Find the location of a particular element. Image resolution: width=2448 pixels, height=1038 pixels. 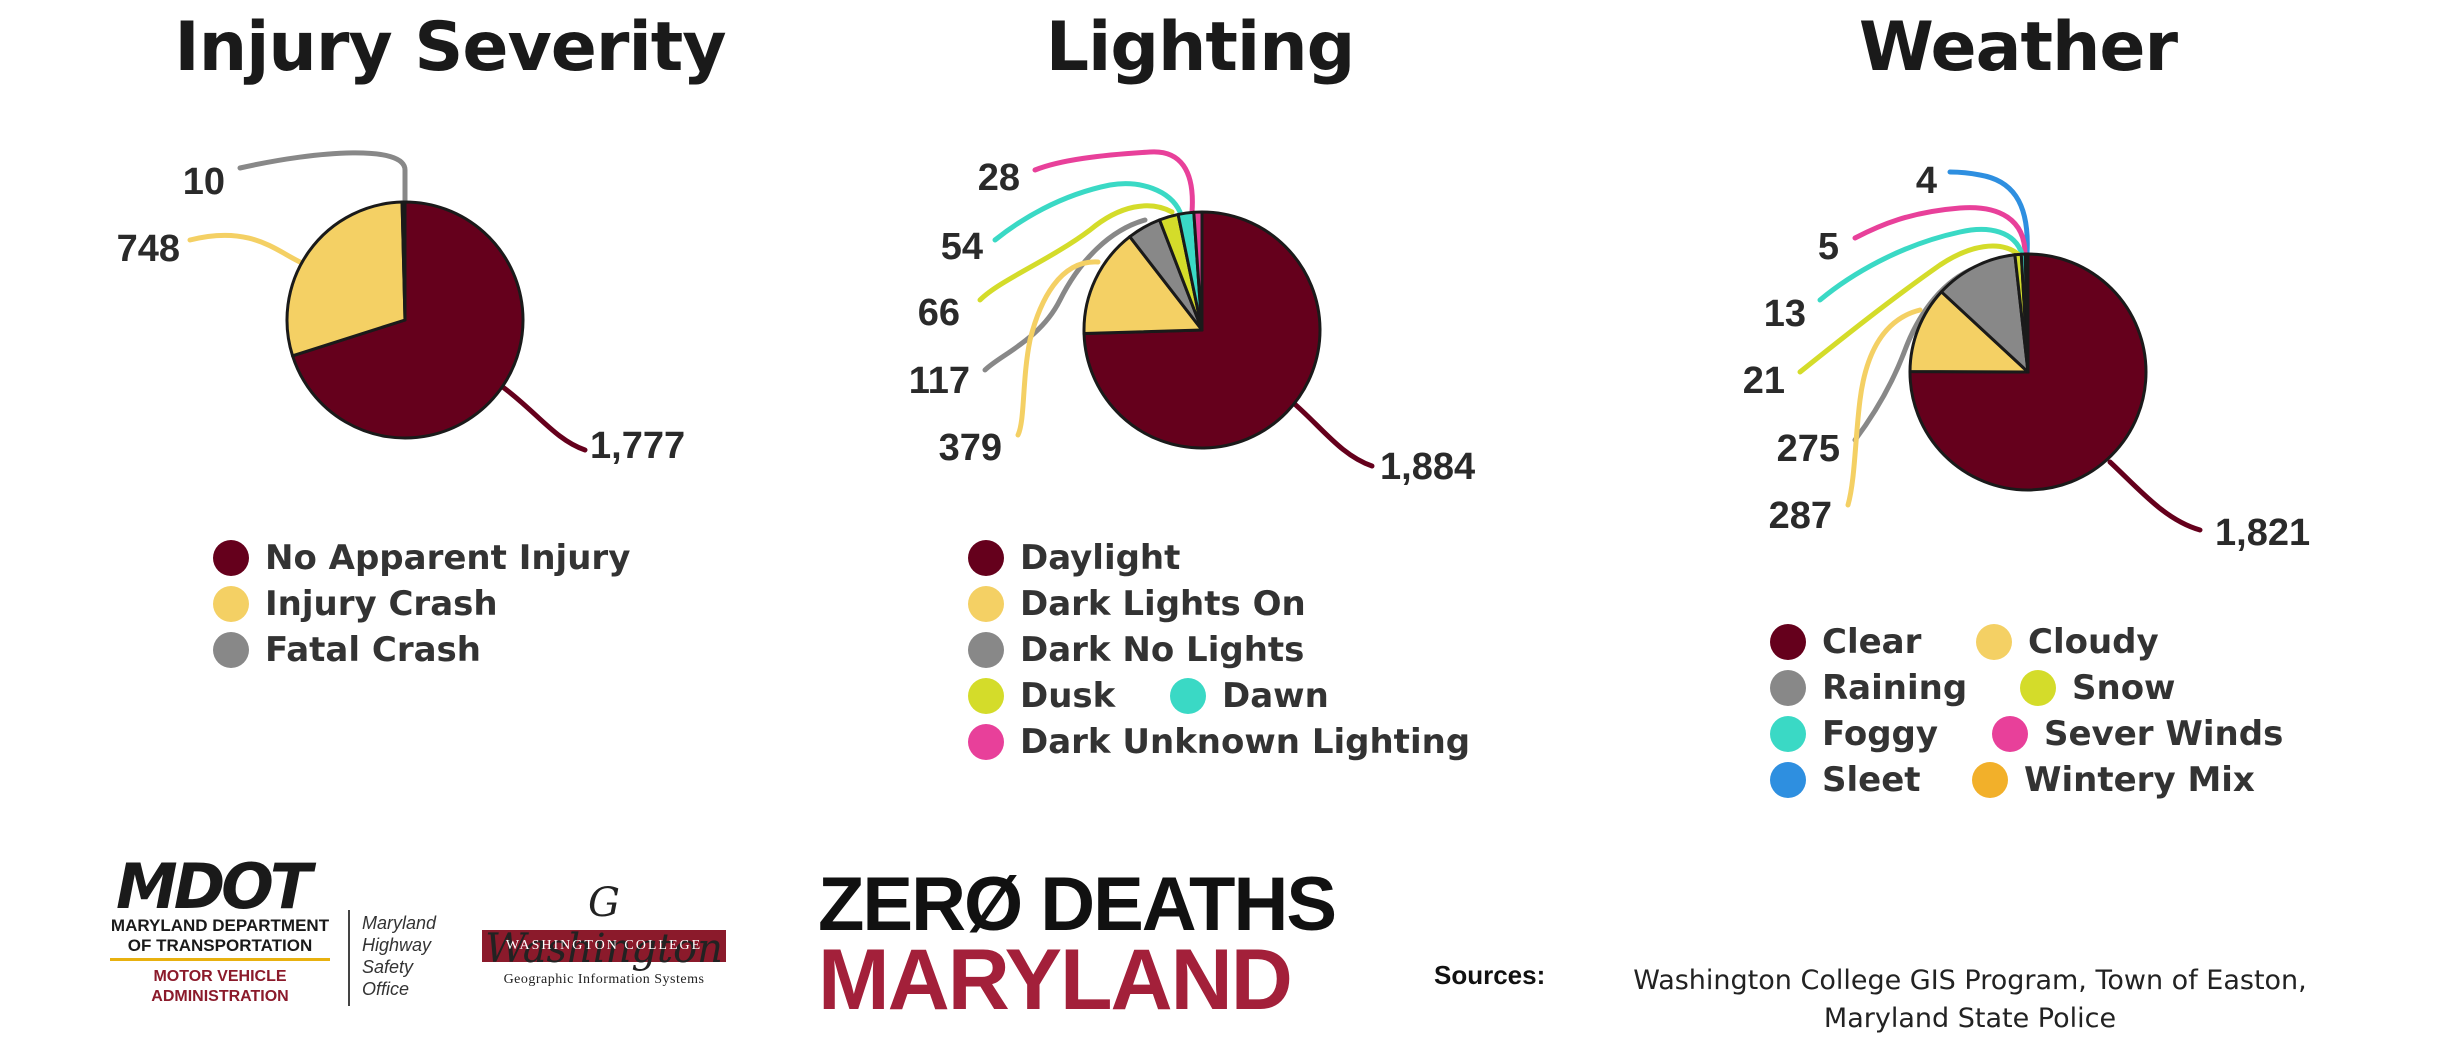

legend-item: Injury Crash is located at coordinates (355, 604).